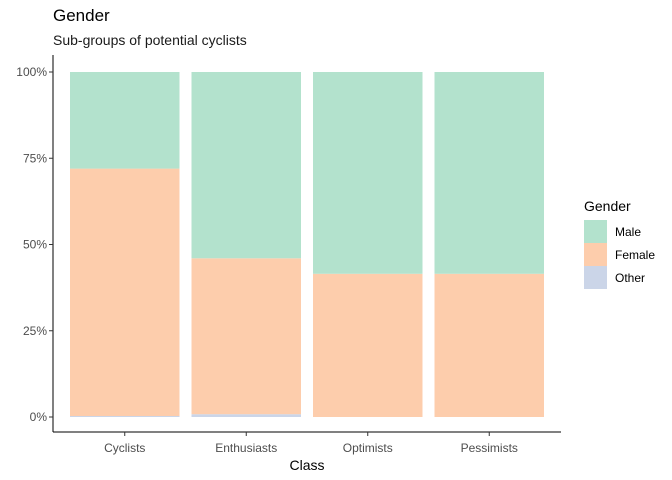  I want to click on bar-female-pessimists, so click(489, 345).